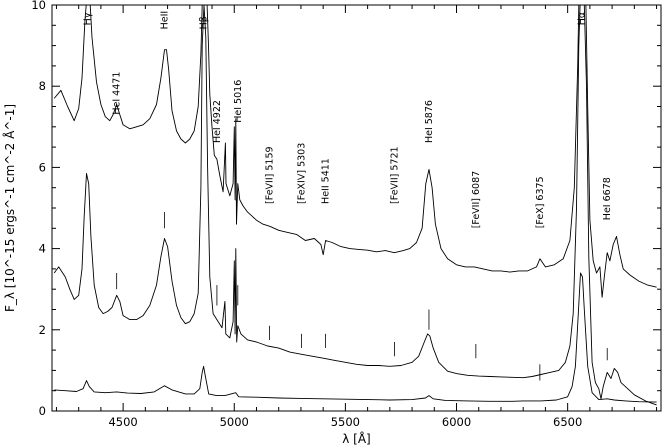 This screenshot has height=448, width=666. Describe the element at coordinates (42, 330) in the screenshot. I see `y-tick-label: 2` at that location.